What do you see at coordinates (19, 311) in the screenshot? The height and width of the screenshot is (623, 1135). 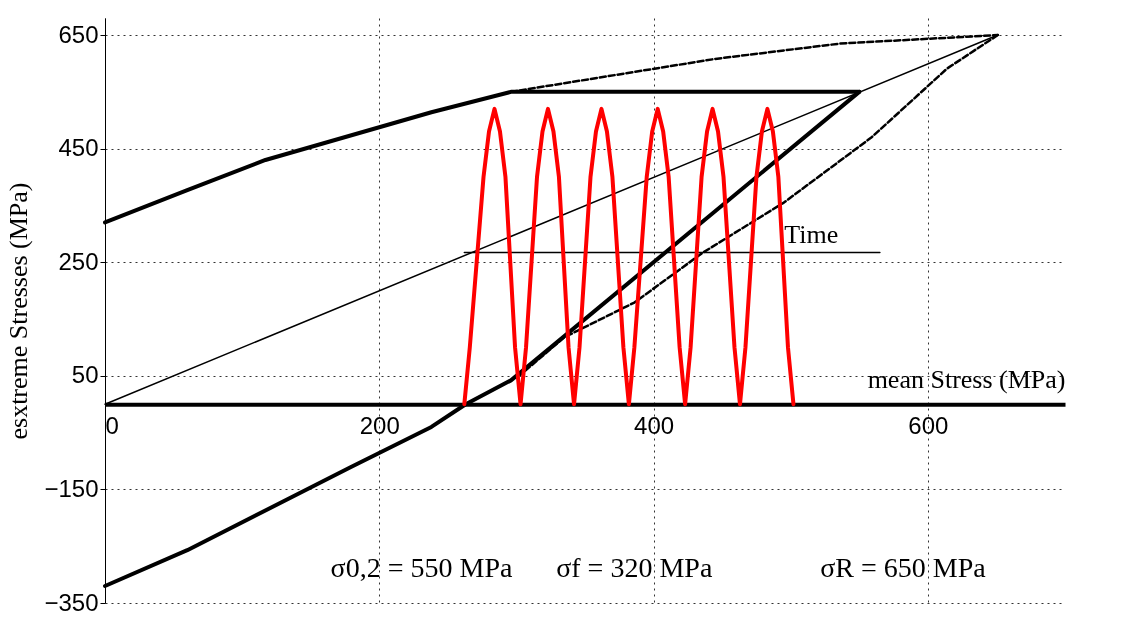 I see `y-axis-title: esxtreme Stresses (MPa)` at bounding box center [19, 311].